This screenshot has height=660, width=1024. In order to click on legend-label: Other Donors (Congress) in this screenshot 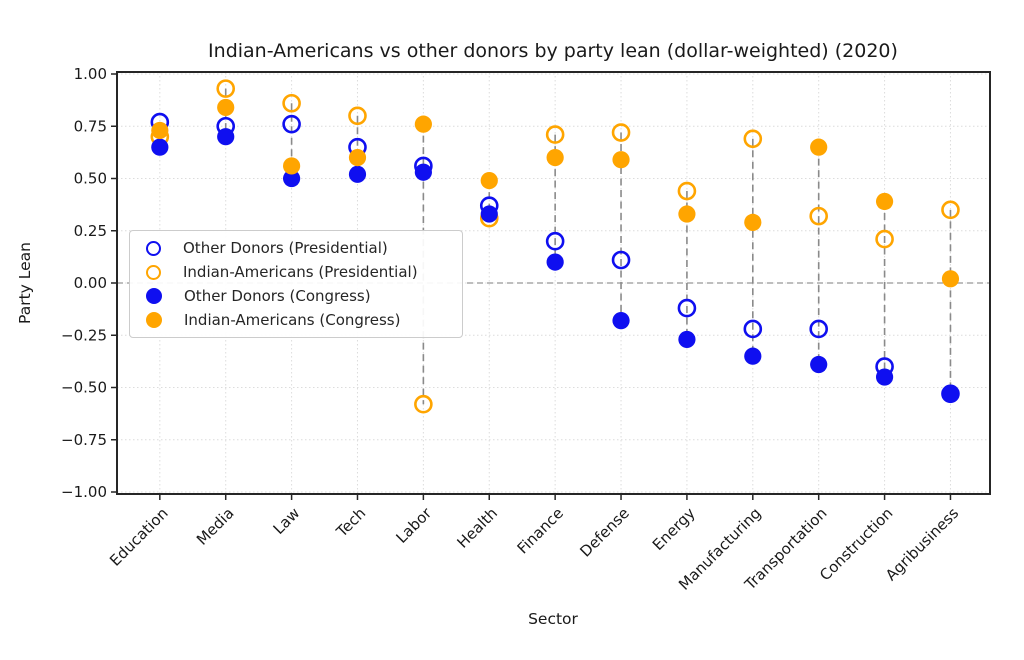, I will do `click(277, 296)`.